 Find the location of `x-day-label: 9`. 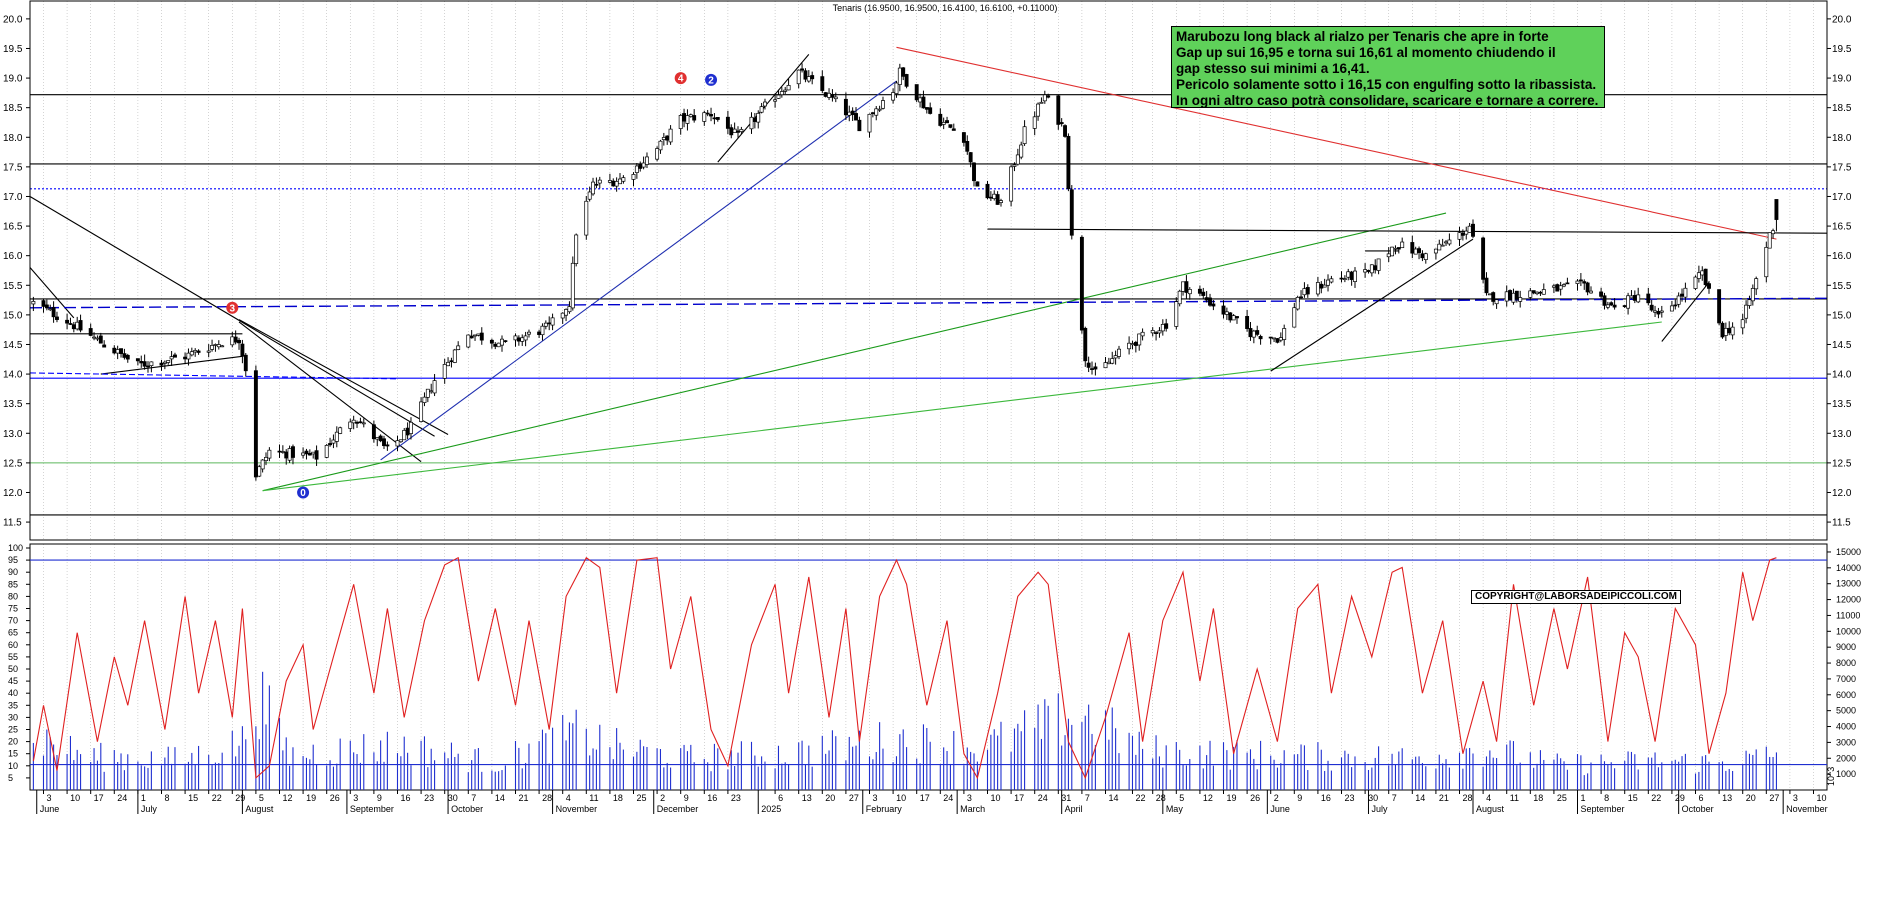

x-day-label: 9 is located at coordinates (379, 798).